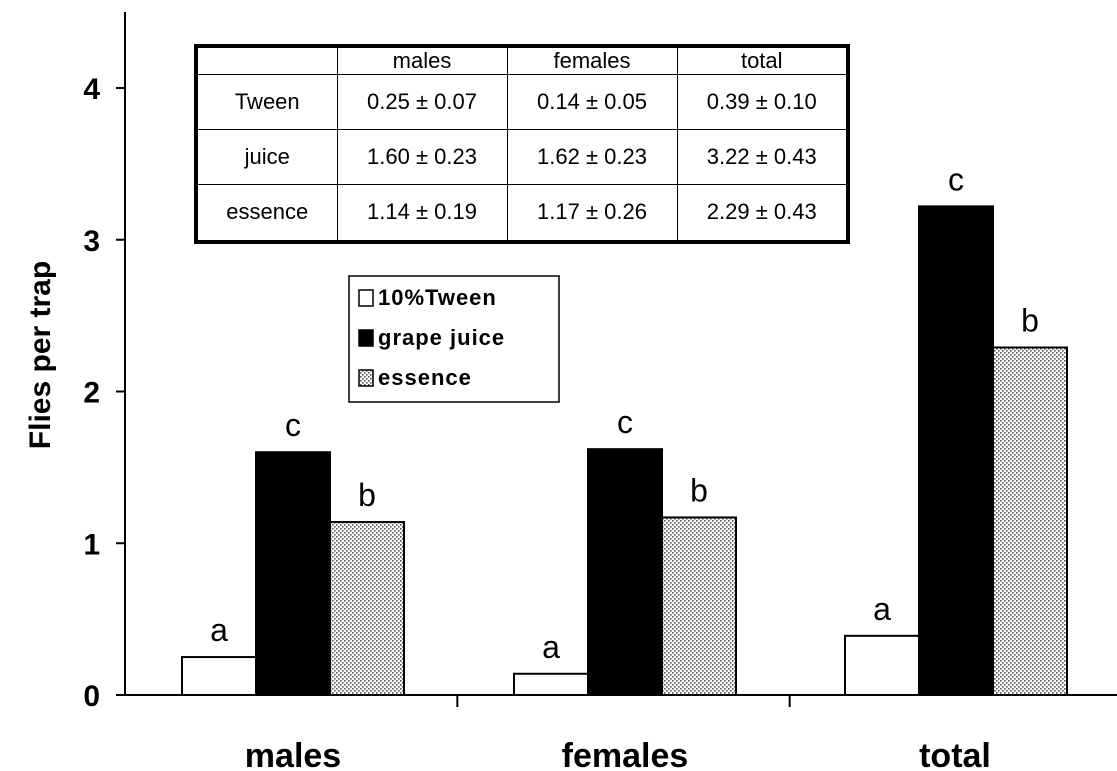 The image size is (1117, 771). What do you see at coordinates (91, 696) in the screenshot?
I see `y-tick-label: 0` at bounding box center [91, 696].